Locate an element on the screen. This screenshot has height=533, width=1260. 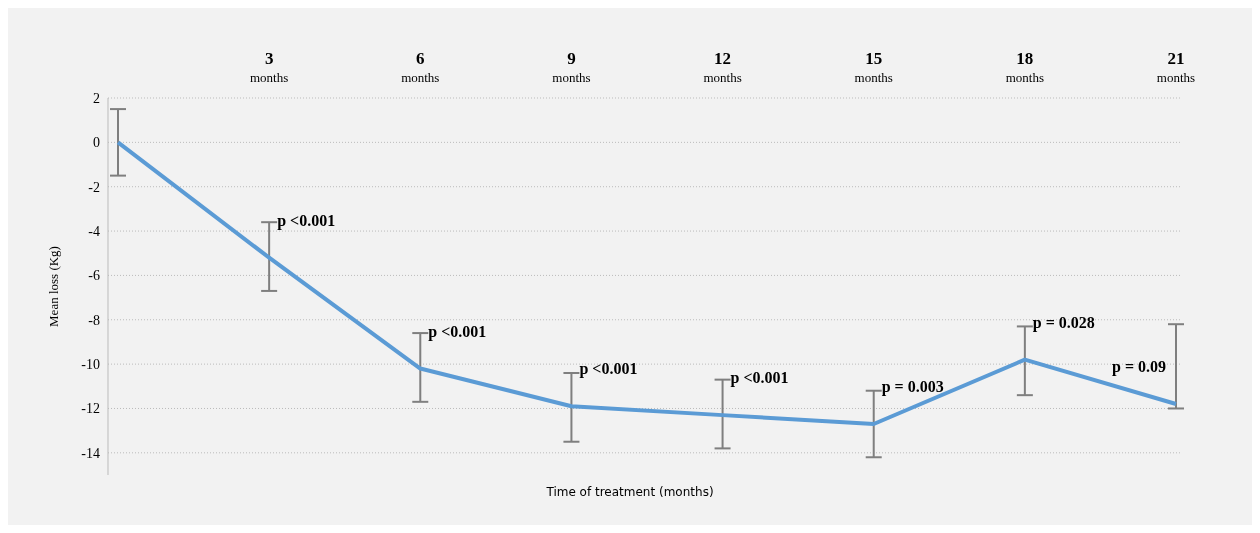
x-tick-label: 6 months is located at coordinates (420, 67).